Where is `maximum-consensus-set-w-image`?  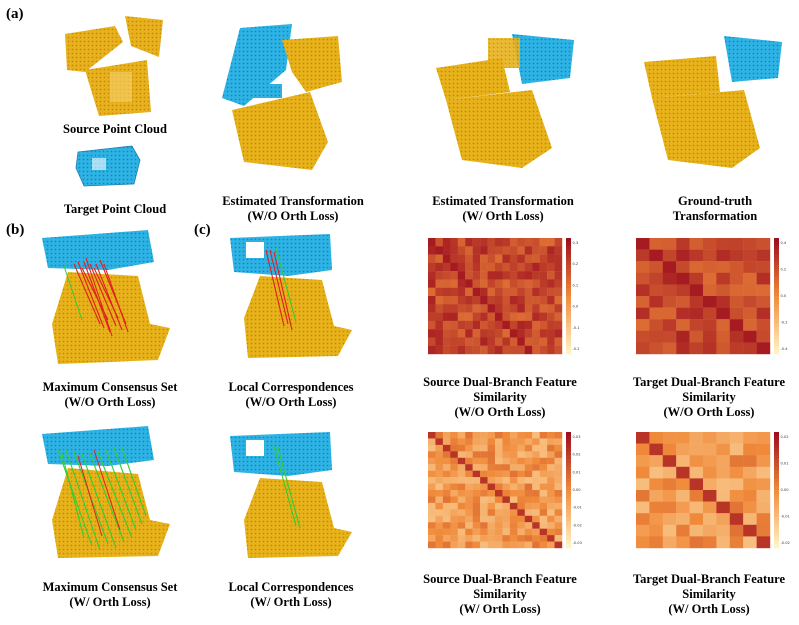
maximum-consensus-set-w-image is located at coordinates (106, 492).